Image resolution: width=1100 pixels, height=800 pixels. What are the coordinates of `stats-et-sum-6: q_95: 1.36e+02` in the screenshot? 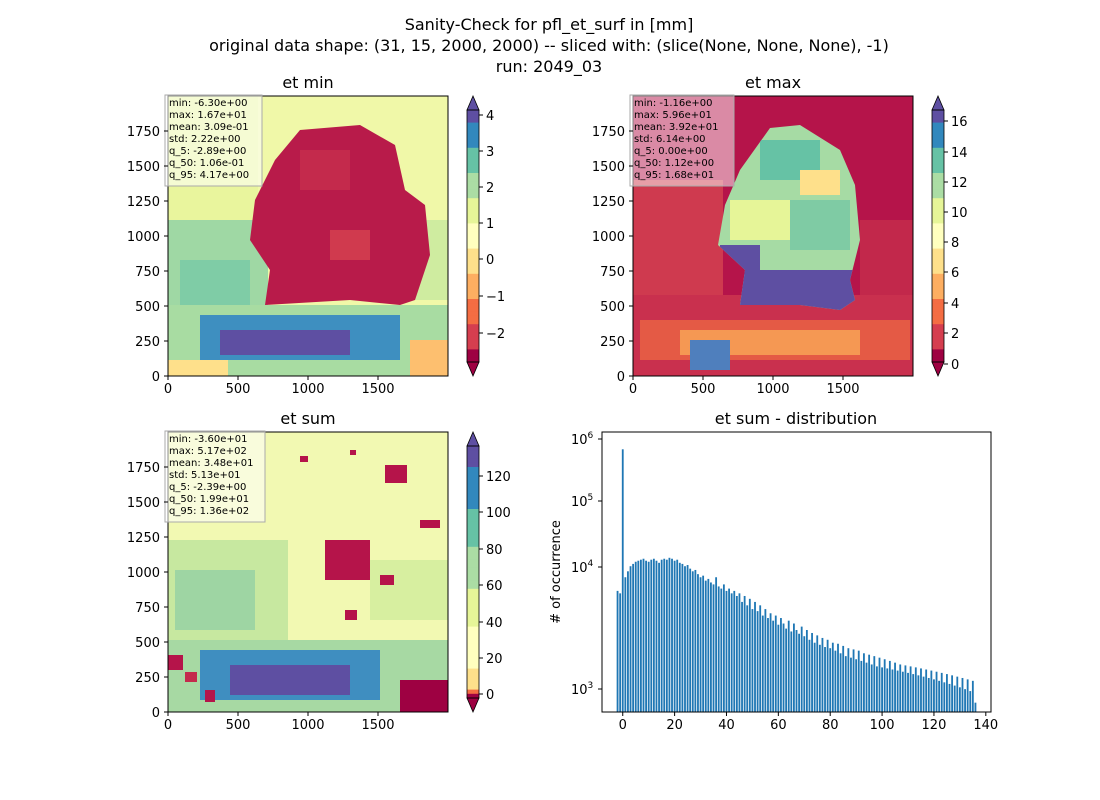 It's located at (209, 511).